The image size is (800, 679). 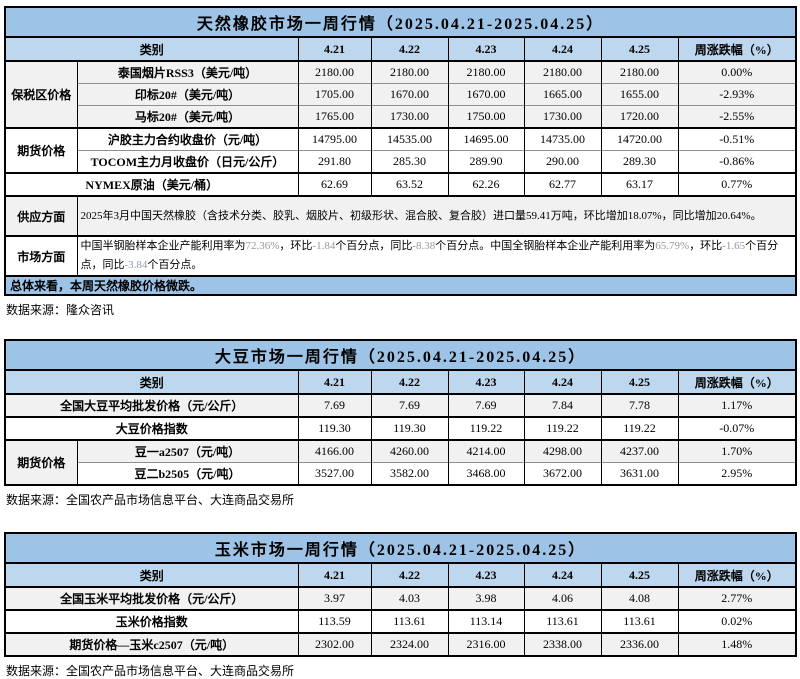 I want to click on value-cell: 14795.00, so click(x=334, y=139).